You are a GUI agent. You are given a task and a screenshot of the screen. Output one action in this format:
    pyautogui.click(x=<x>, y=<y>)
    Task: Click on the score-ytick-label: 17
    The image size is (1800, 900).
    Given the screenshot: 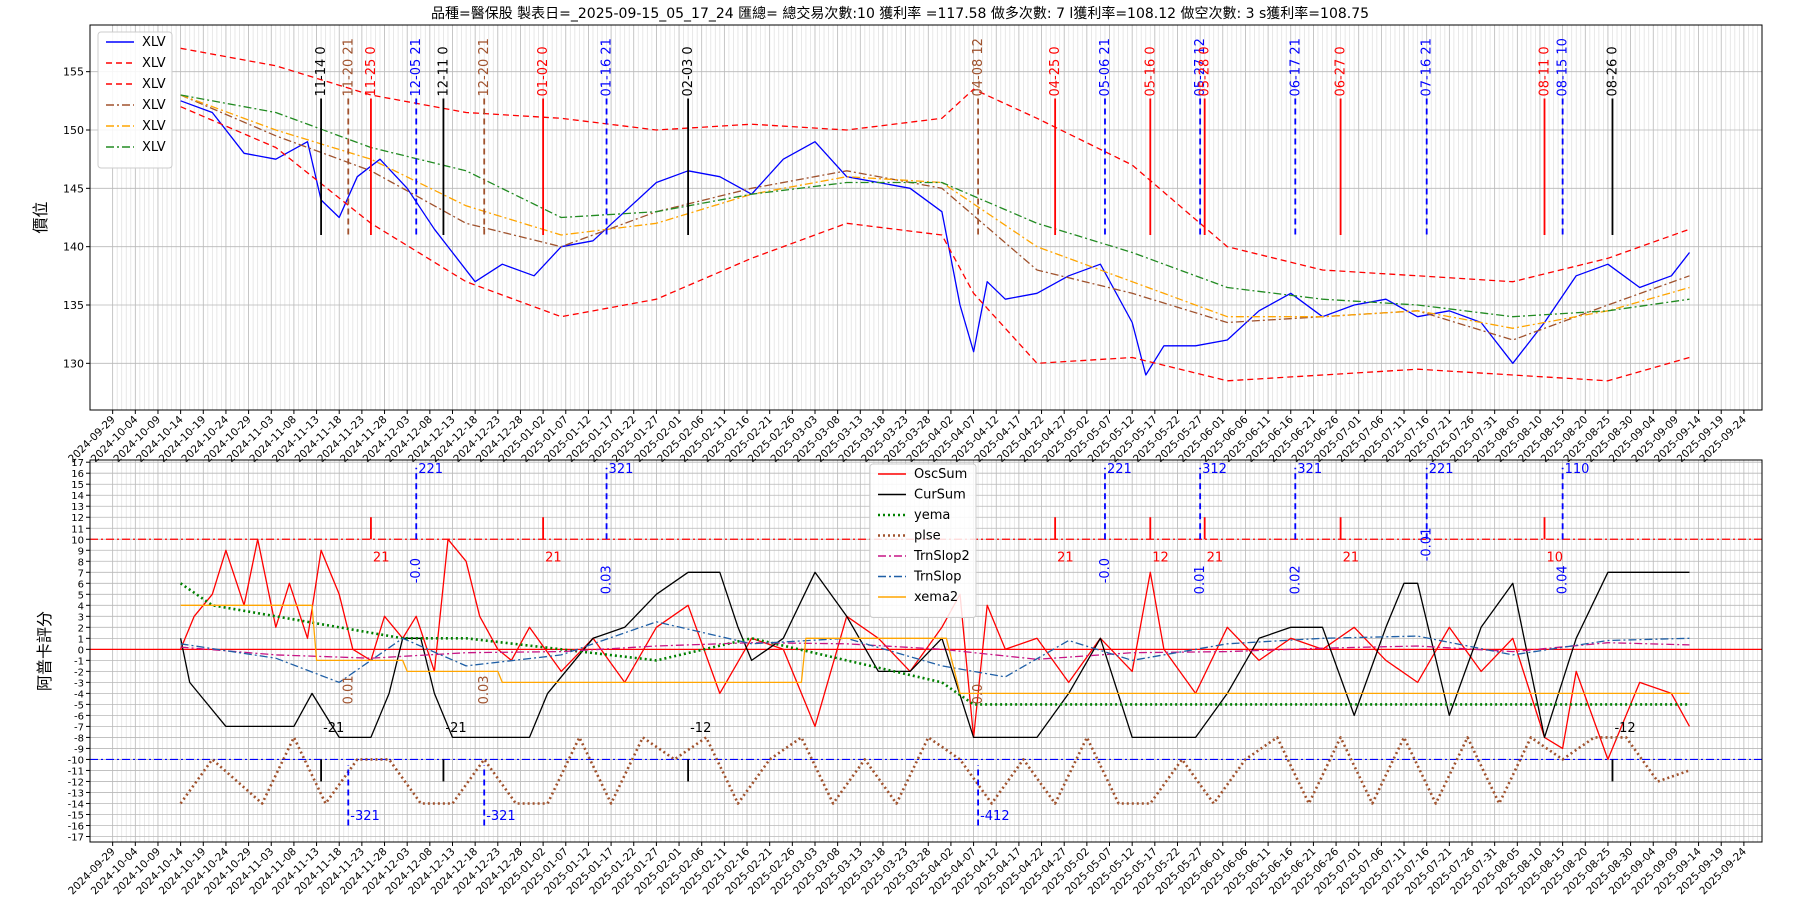 What is the action you would take?
    pyautogui.click(x=77, y=463)
    